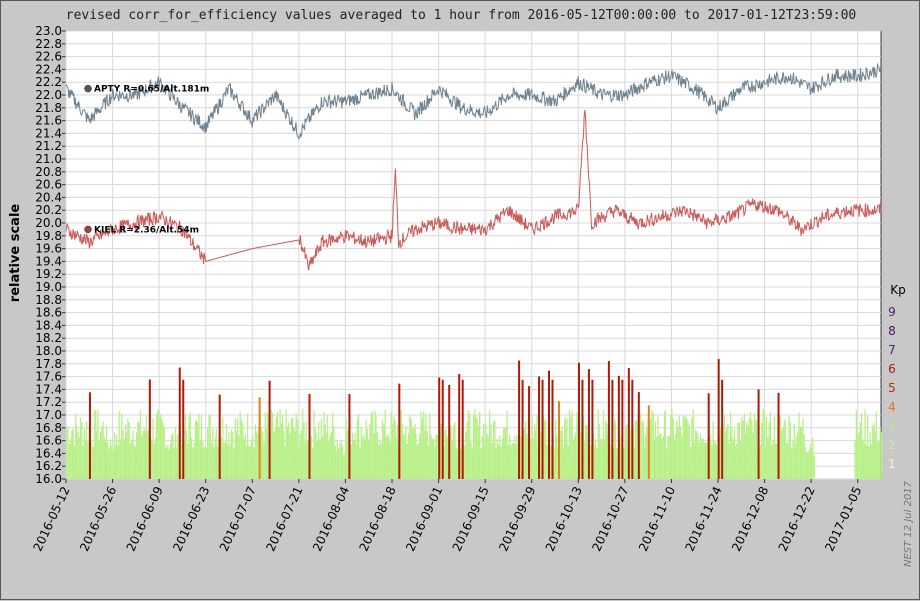  I want to click on y-tick-label: 17.0, so click(48, 415).